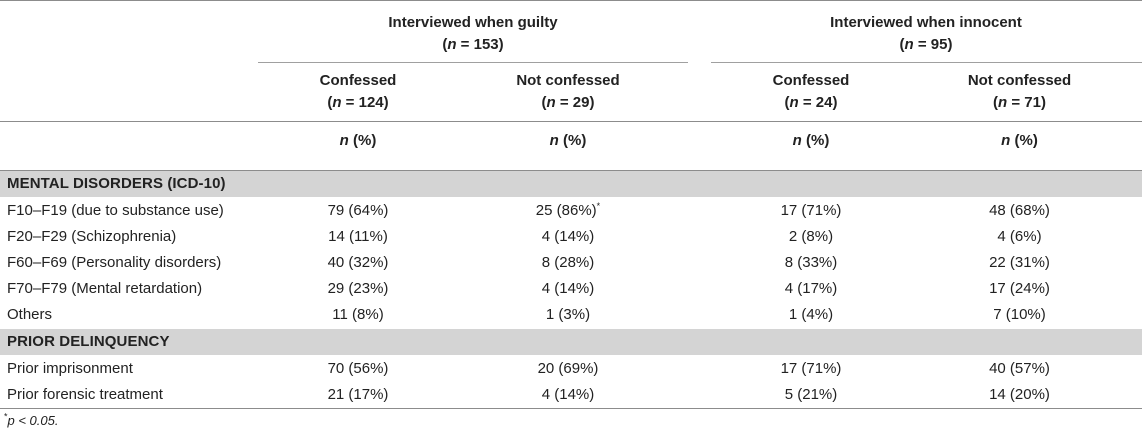 This screenshot has height=435, width=1145. I want to click on cell-value: 79 (64%), so click(358, 210).